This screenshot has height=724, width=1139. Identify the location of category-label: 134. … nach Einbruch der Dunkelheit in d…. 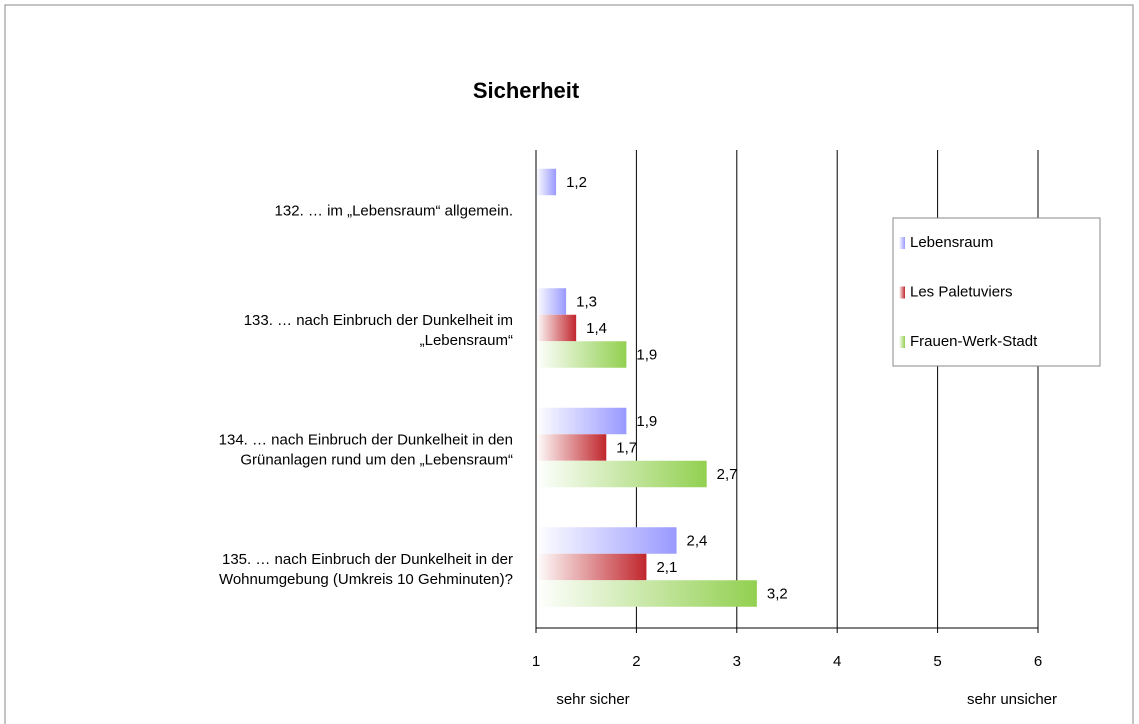
(366, 440).